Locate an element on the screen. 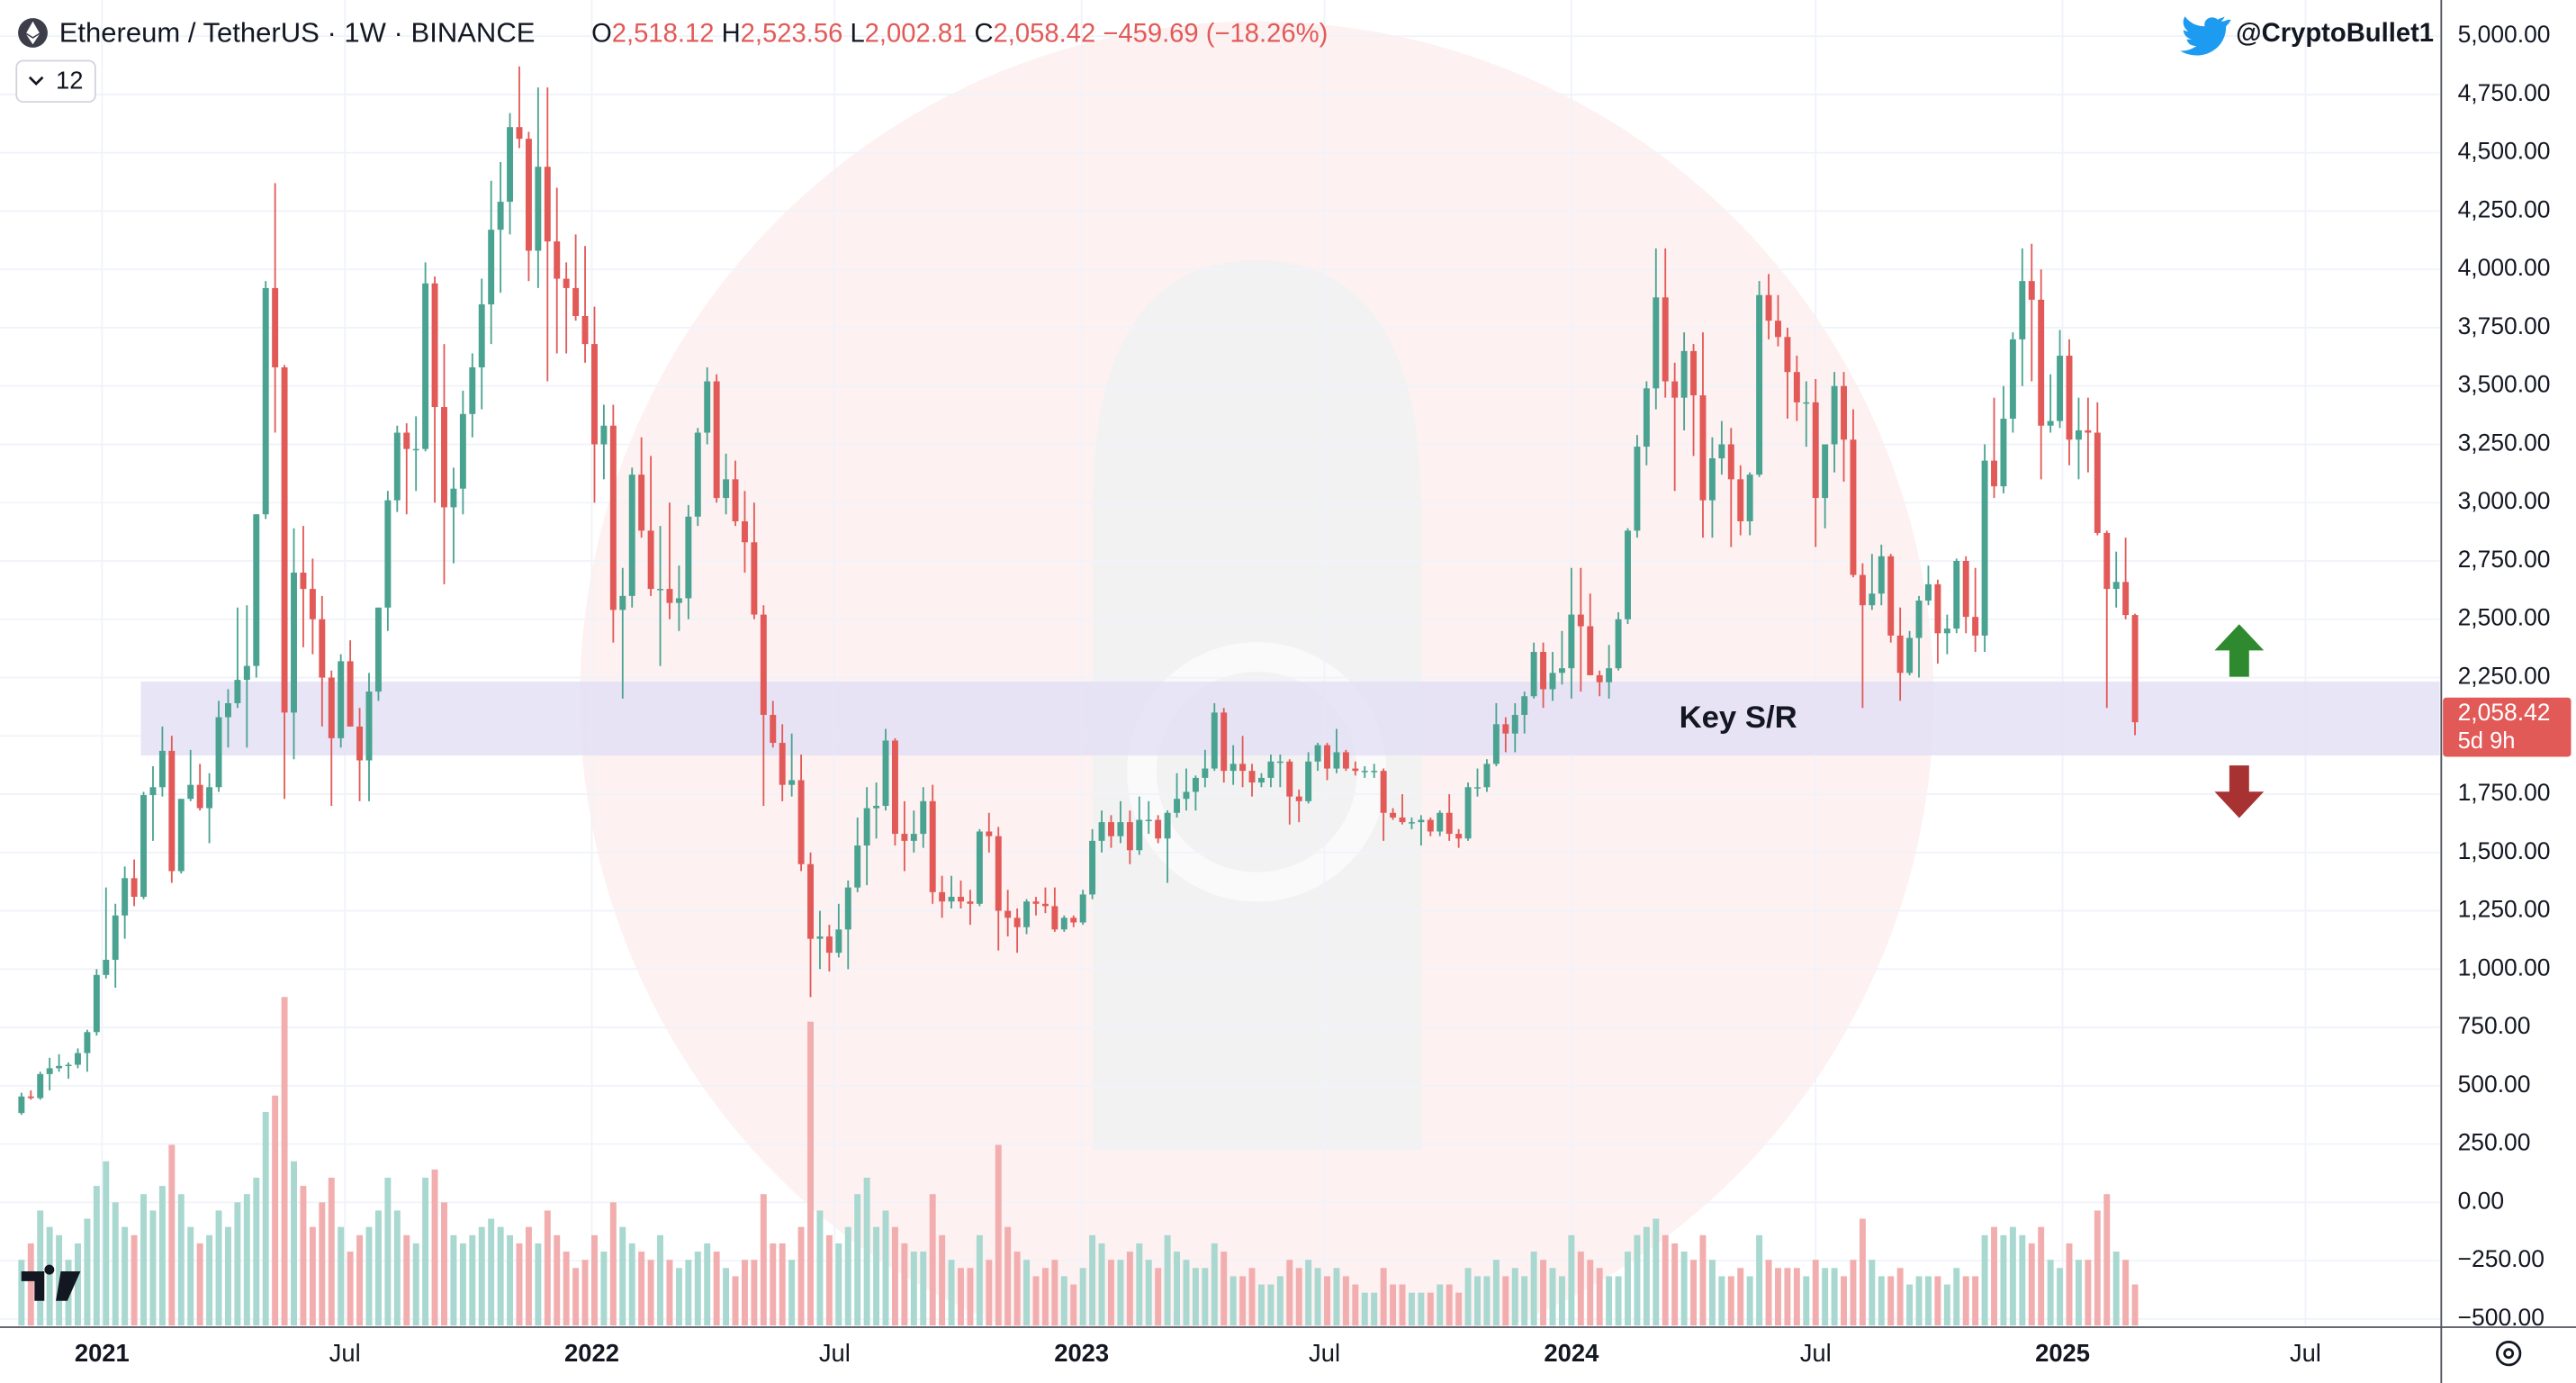 This screenshot has width=2576, height=1383. indicator-toggle: 12 is located at coordinates (55, 81).